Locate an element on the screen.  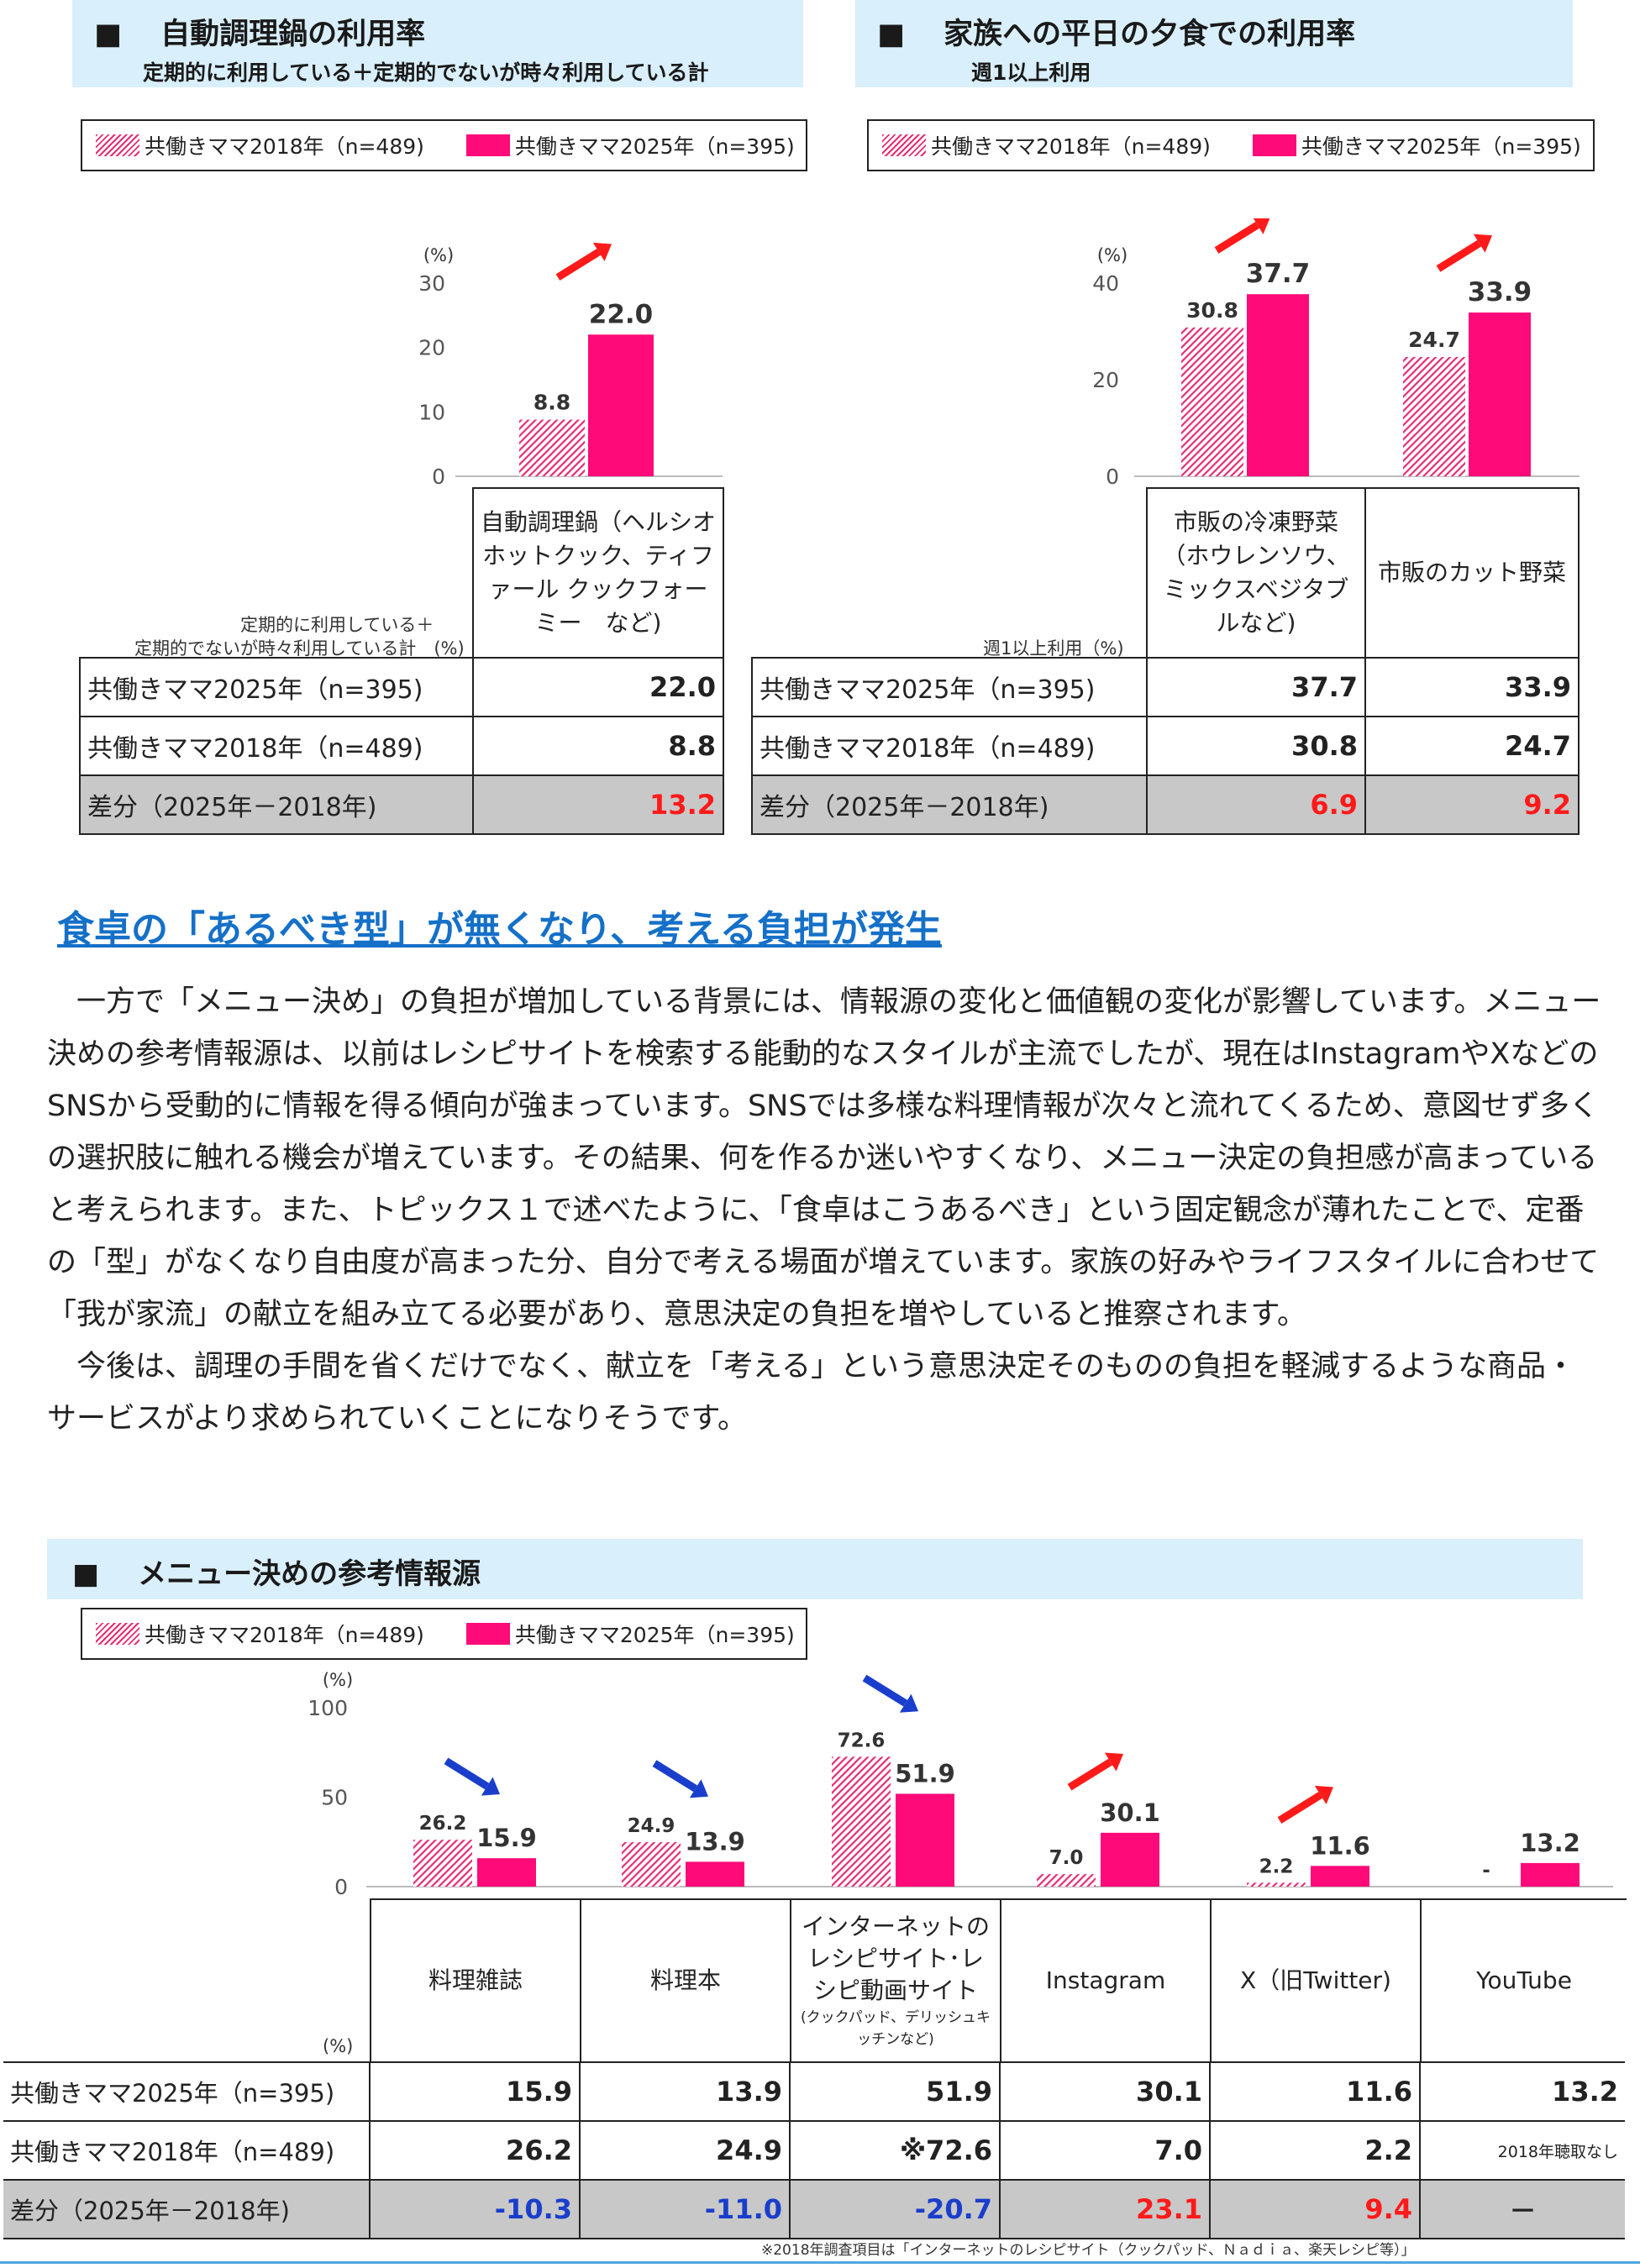
table-cell: 30.1 is located at coordinates (1105, 2091).